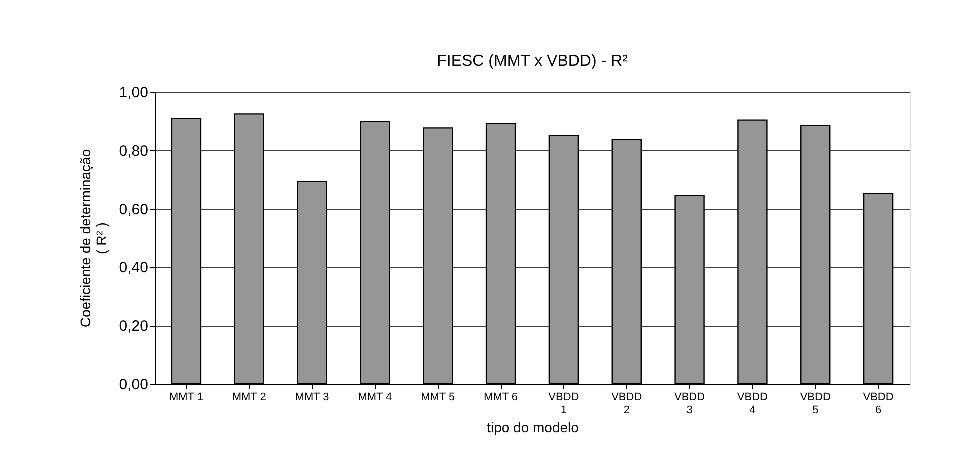 The width and height of the screenshot is (957, 469). What do you see at coordinates (375, 398) in the screenshot?
I see `x-tick-label: MMT 4` at bounding box center [375, 398].